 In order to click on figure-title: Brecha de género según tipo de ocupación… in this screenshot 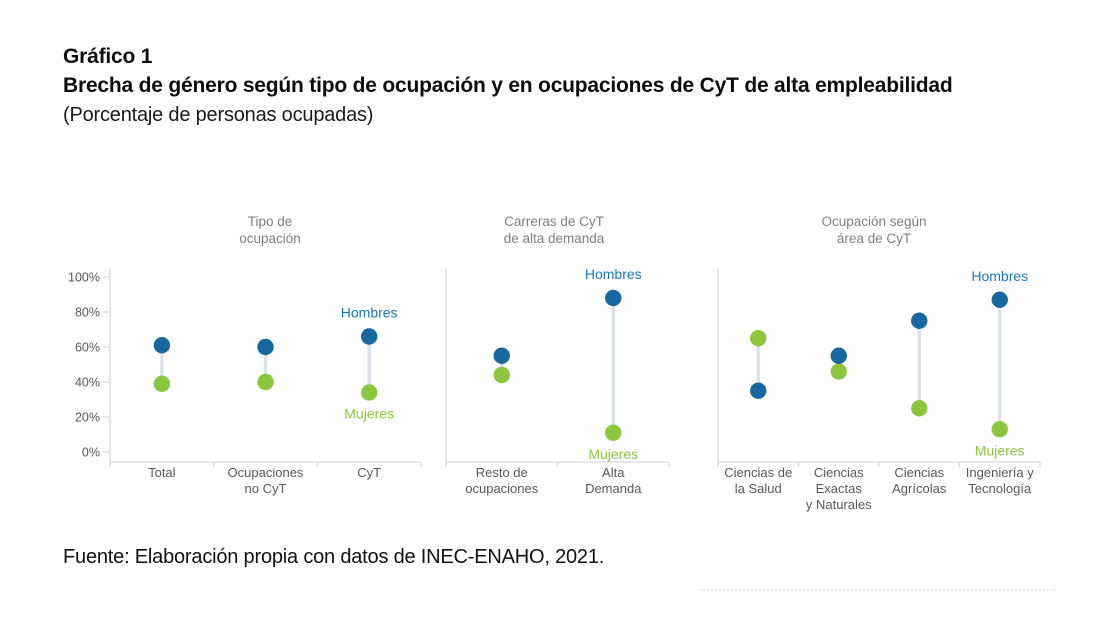, I will do `click(508, 85)`.